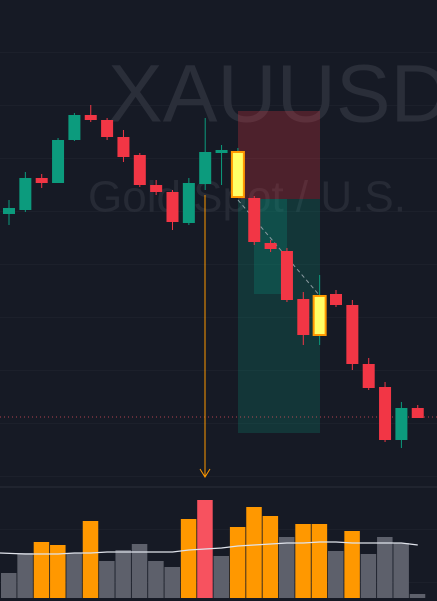  What do you see at coordinates (205, 473) in the screenshot?
I see `arrow-head` at bounding box center [205, 473].